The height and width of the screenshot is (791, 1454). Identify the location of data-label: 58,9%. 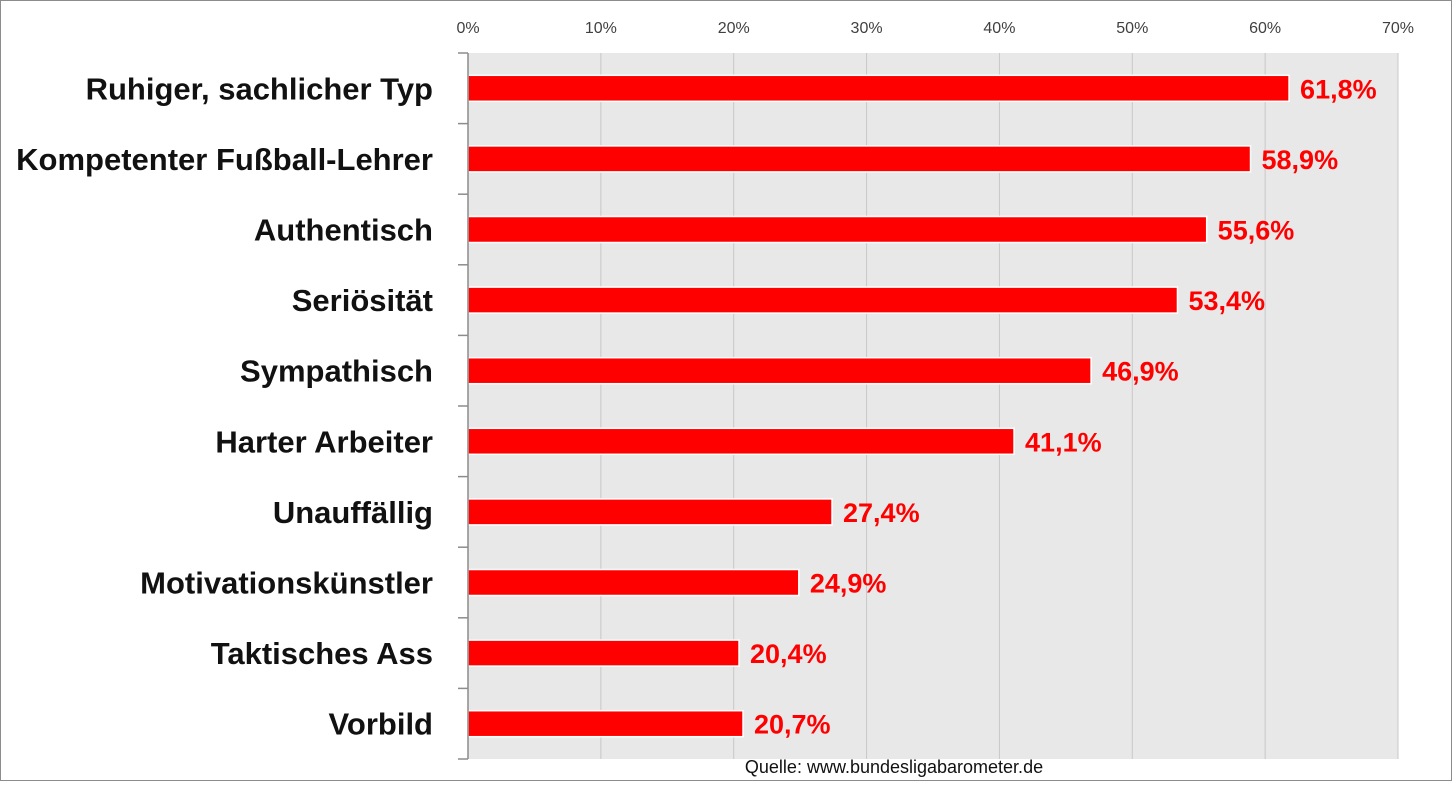
(1300, 160).